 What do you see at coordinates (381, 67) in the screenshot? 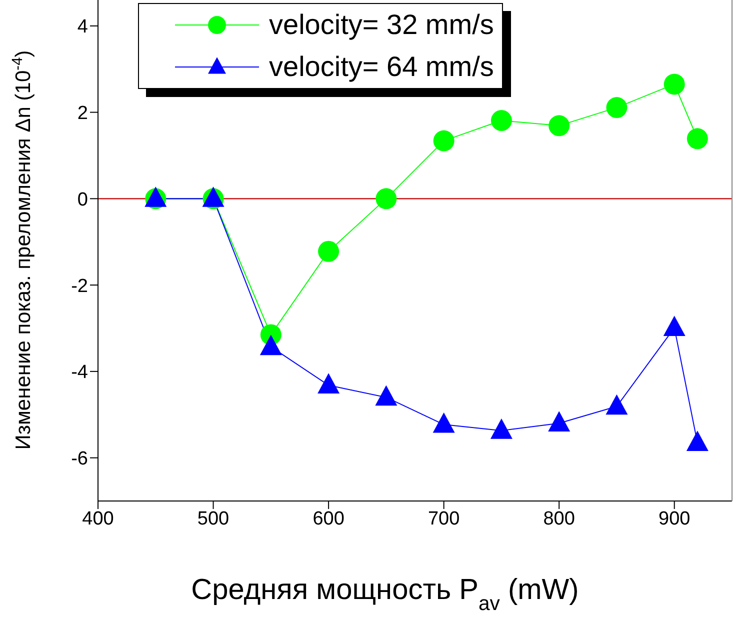
I see `legend-label: velocity= 64 mm/s` at bounding box center [381, 67].